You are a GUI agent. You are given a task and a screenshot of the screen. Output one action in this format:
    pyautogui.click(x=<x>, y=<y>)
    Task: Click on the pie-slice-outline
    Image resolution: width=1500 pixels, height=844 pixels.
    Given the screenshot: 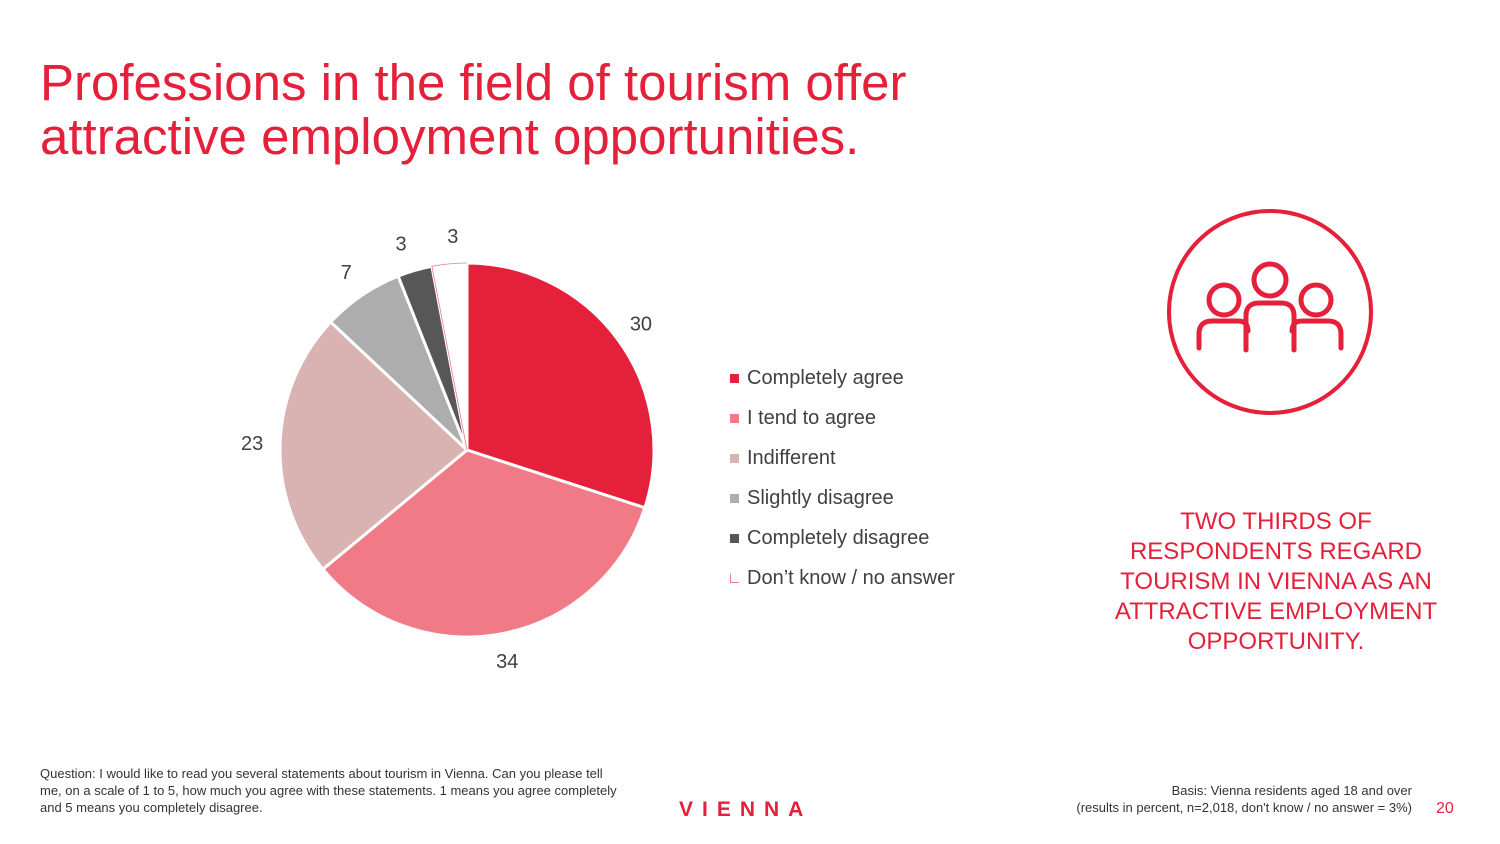 What is the action you would take?
    pyautogui.click(x=449, y=356)
    